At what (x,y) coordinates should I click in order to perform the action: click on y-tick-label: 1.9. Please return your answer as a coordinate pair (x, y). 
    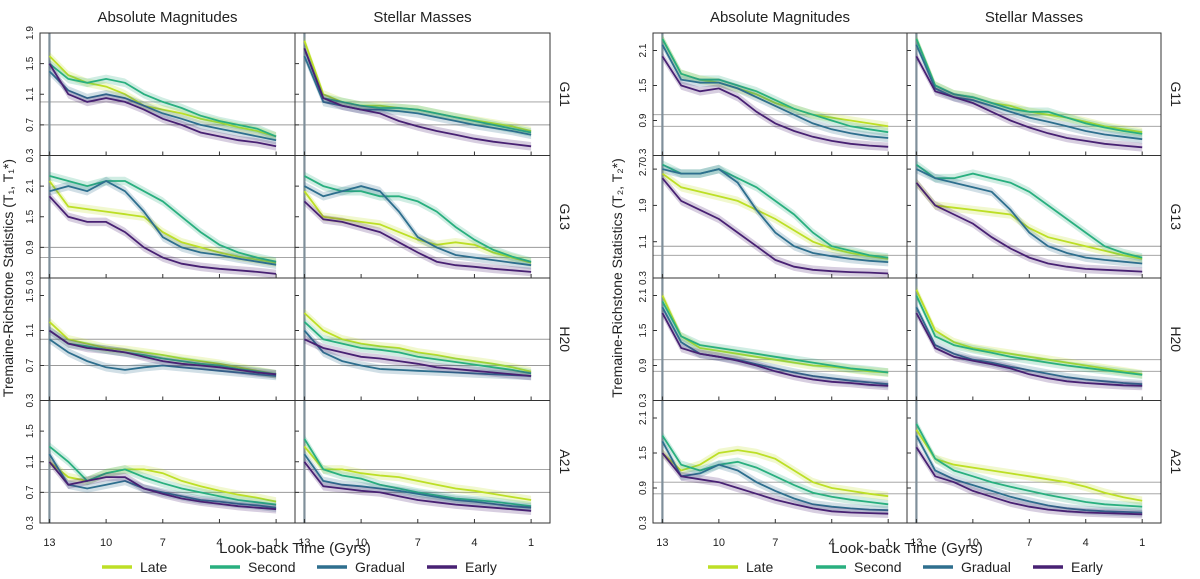
    Looking at the image, I should click on (30, 33).